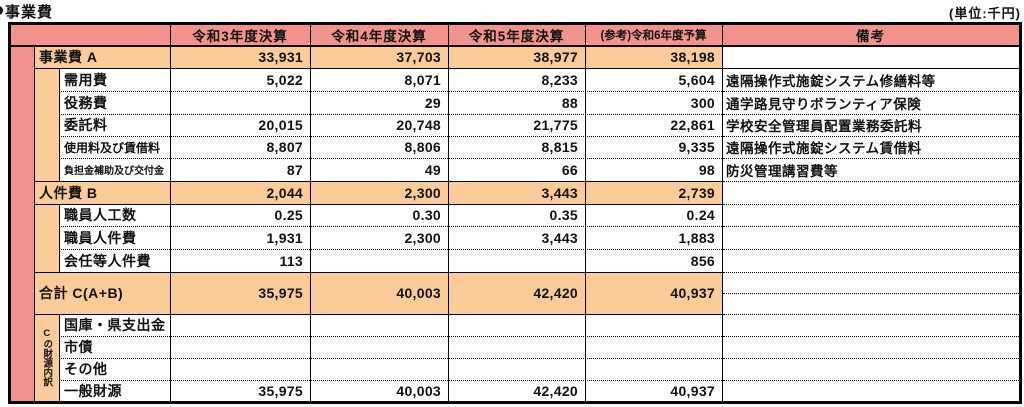 The height and width of the screenshot is (407, 1024). What do you see at coordinates (831, 81) in the screenshot?
I see `row-remark: 遠隔操作式施錠システム修繕料等` at bounding box center [831, 81].